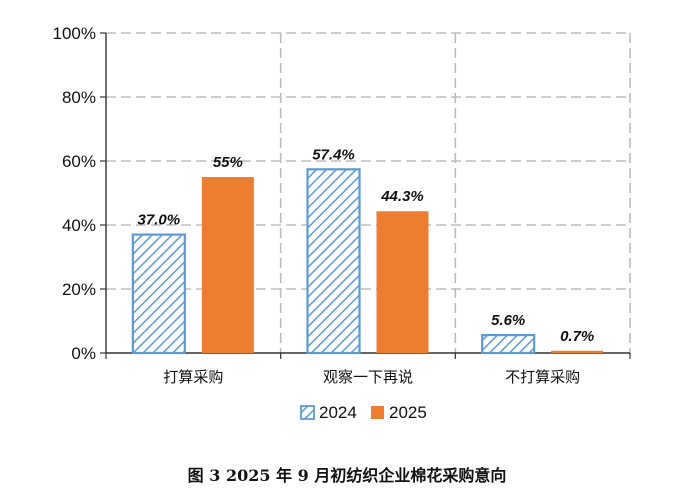  What do you see at coordinates (159, 220) in the screenshot?
I see `data-label: 37.0%` at bounding box center [159, 220].